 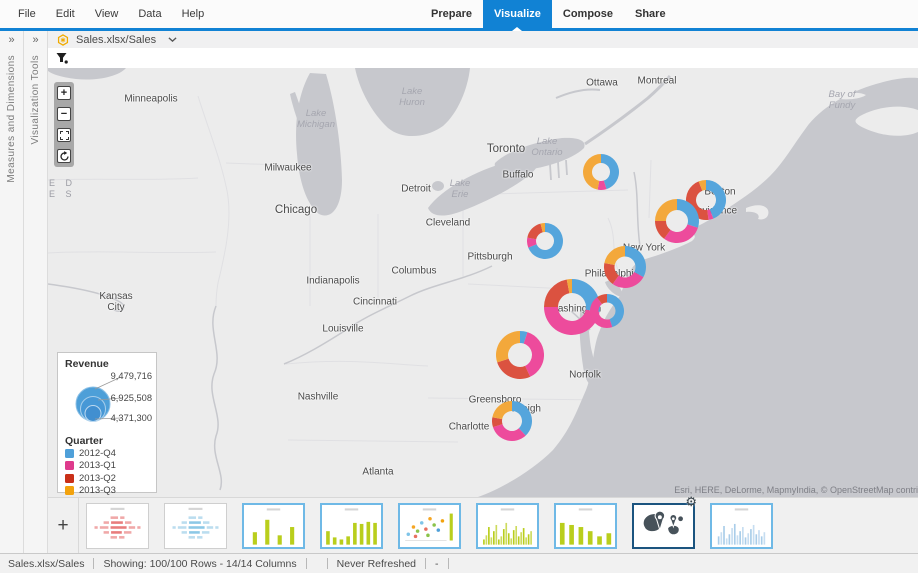 I want to click on legend-quarter-row: 2013-Q3, so click(x=108, y=491).